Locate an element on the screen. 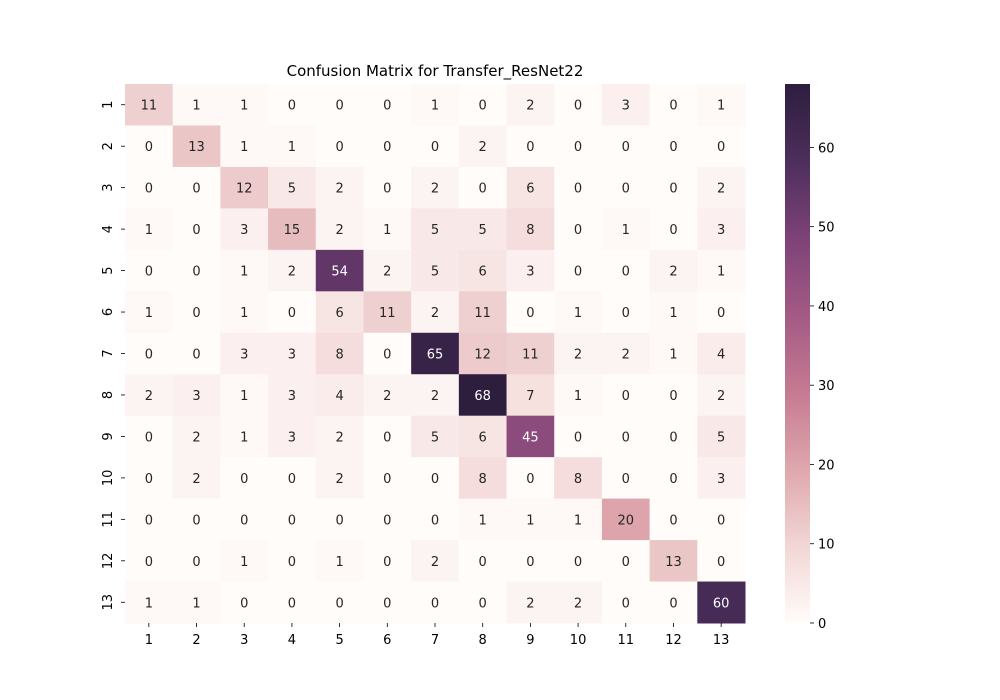 This screenshot has width=1000, height=700. y-tick-label: 2 is located at coordinates (108, 146).